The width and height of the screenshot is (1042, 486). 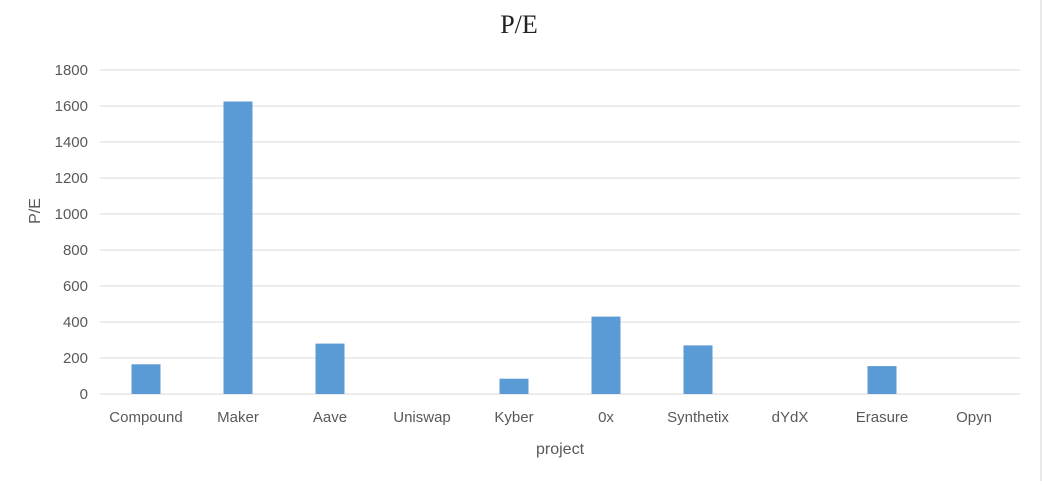 I want to click on y-tick-label: 0, so click(x=84, y=394).